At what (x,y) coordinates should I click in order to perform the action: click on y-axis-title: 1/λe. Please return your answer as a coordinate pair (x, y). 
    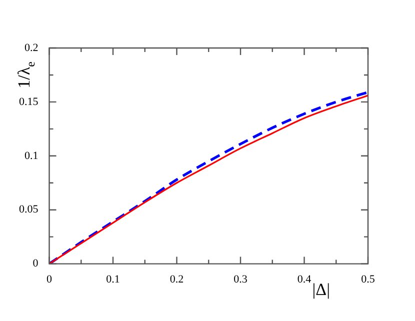
    Looking at the image, I should click on (26, 75).